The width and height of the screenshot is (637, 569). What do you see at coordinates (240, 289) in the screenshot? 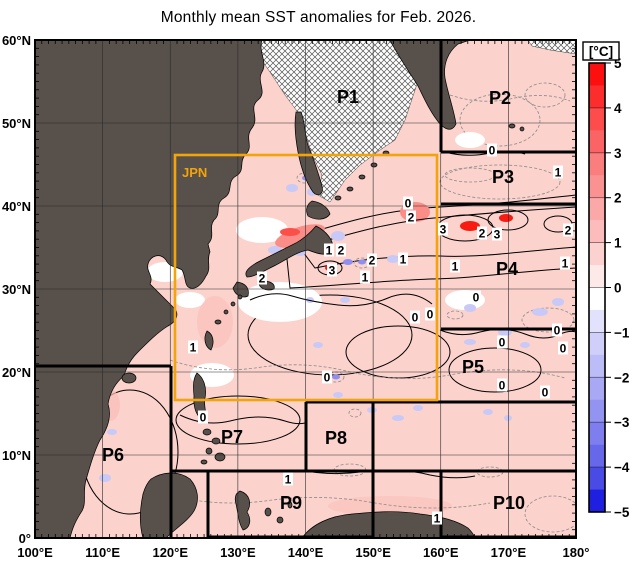
I see `land-kyushu` at bounding box center [240, 289].